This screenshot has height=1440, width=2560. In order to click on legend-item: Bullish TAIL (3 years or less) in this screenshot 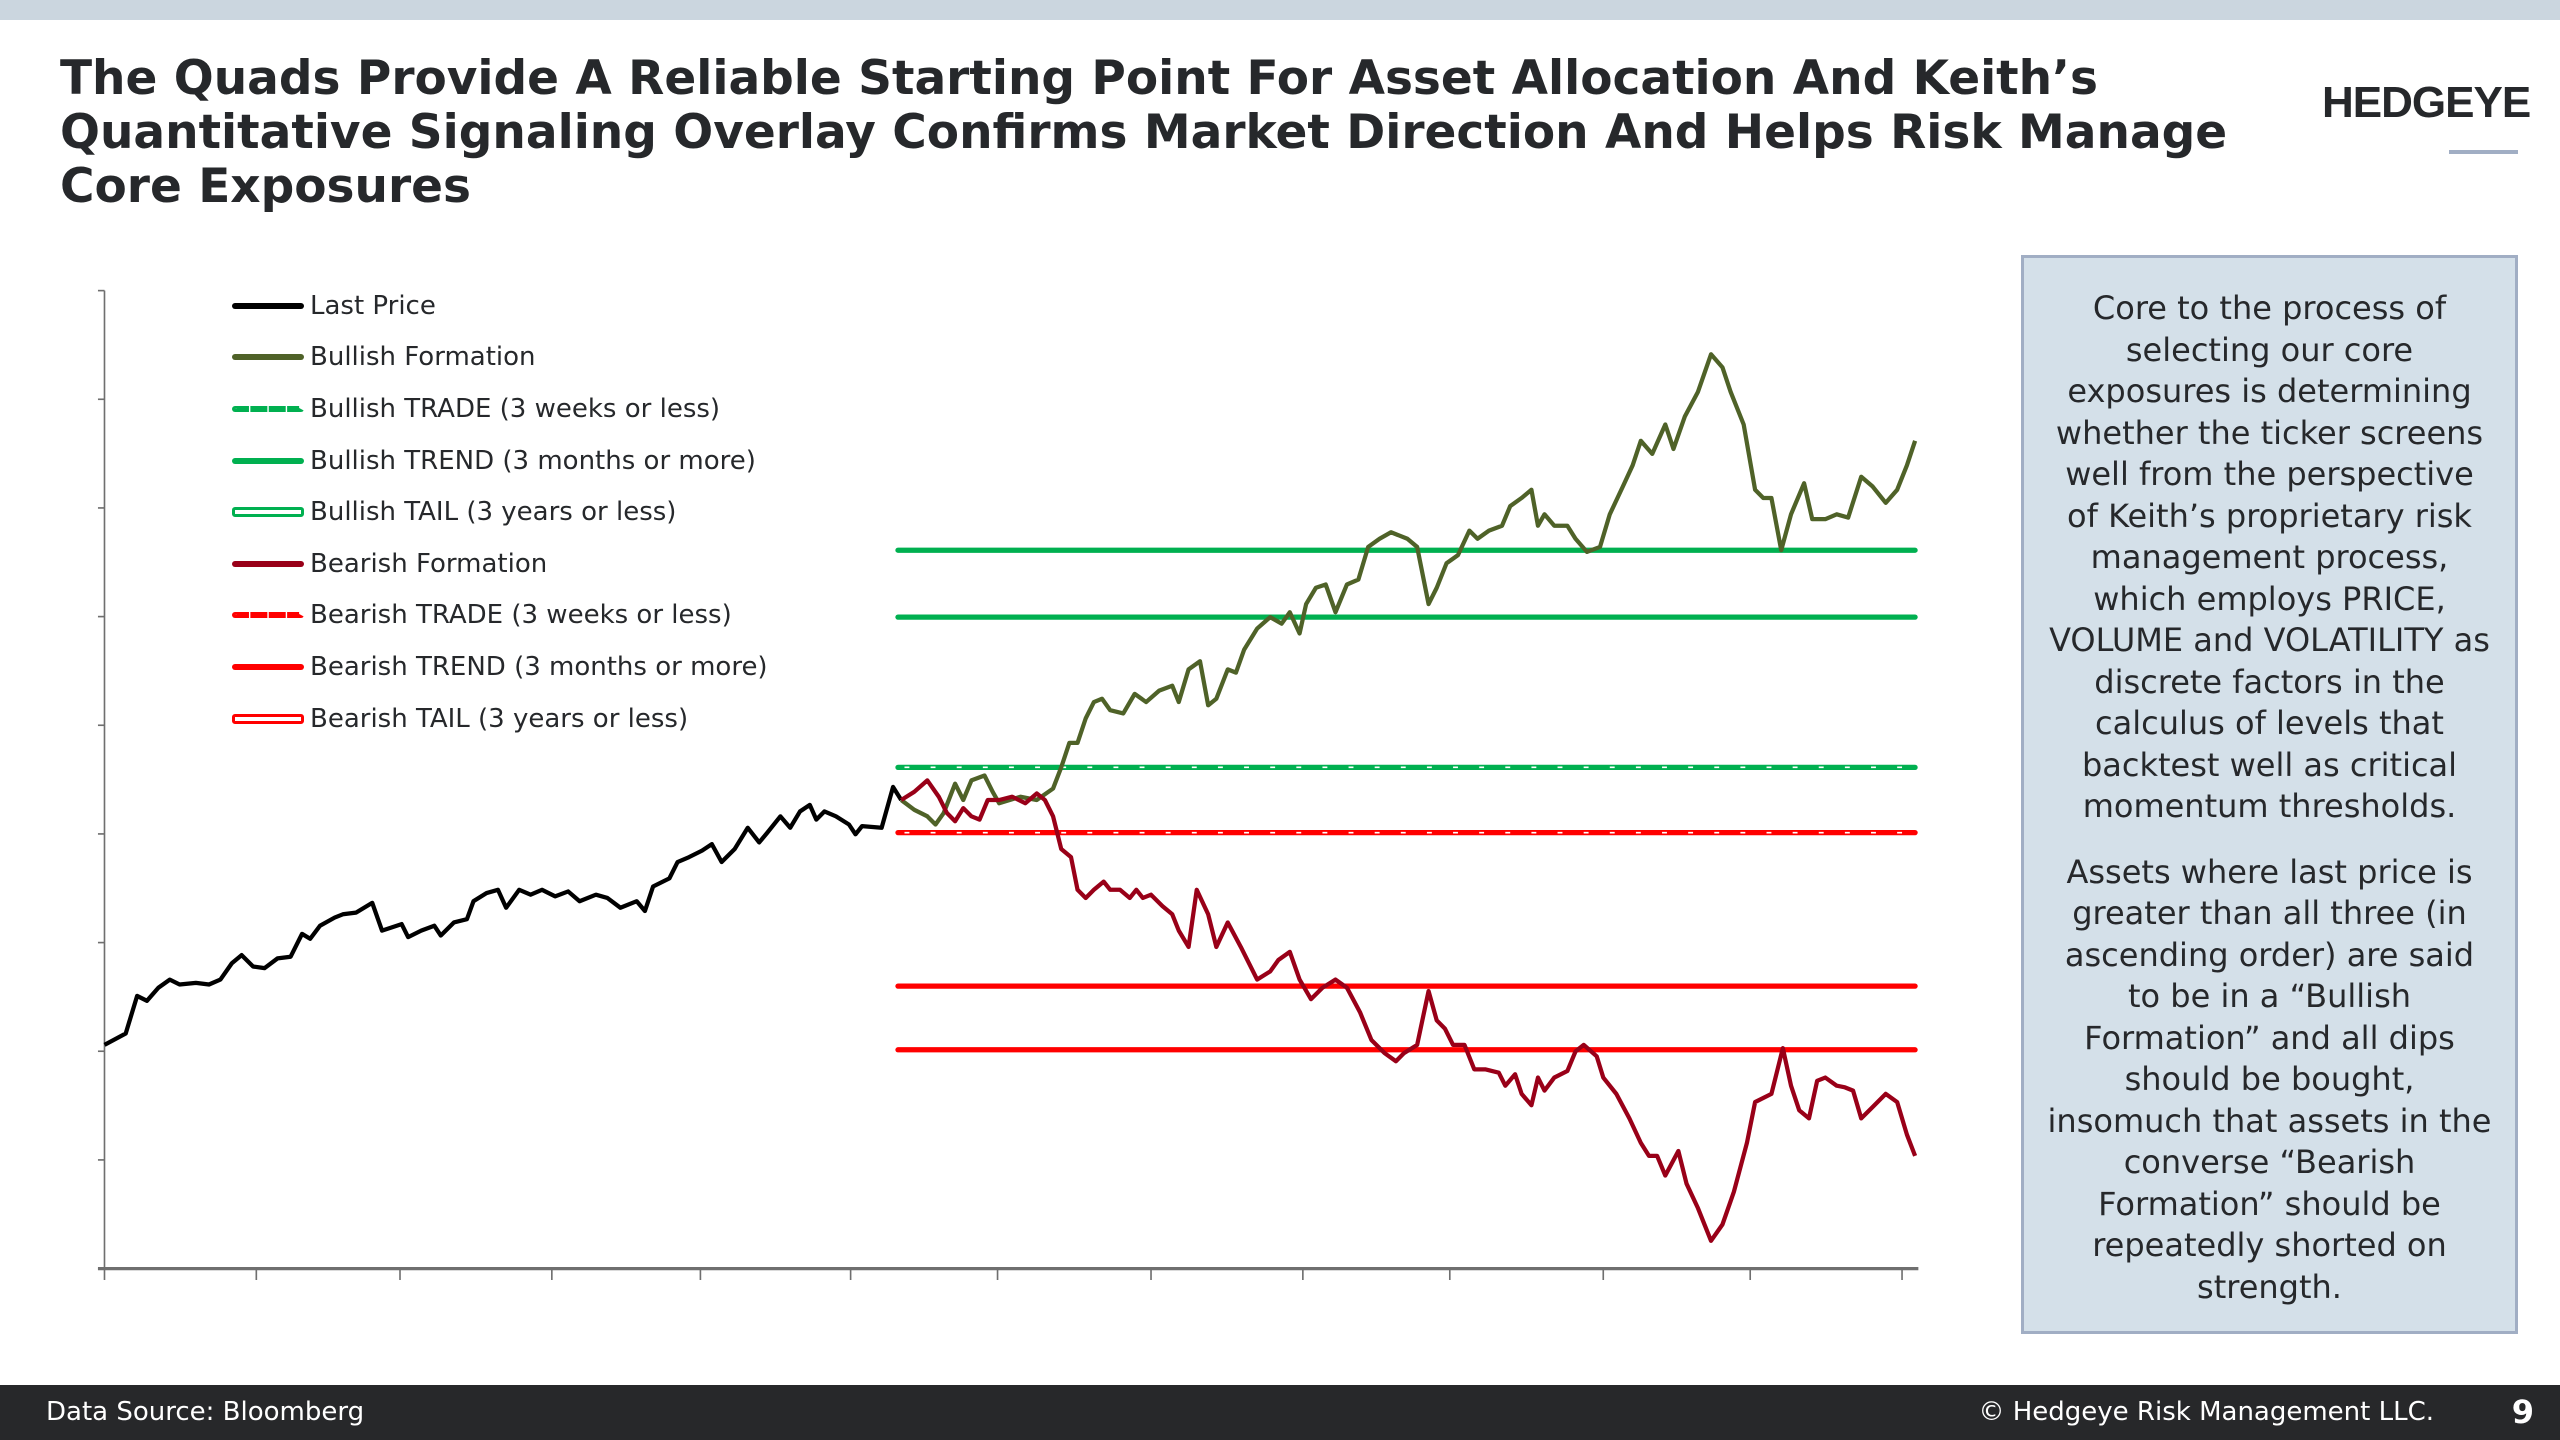, I will do `click(500, 512)`.